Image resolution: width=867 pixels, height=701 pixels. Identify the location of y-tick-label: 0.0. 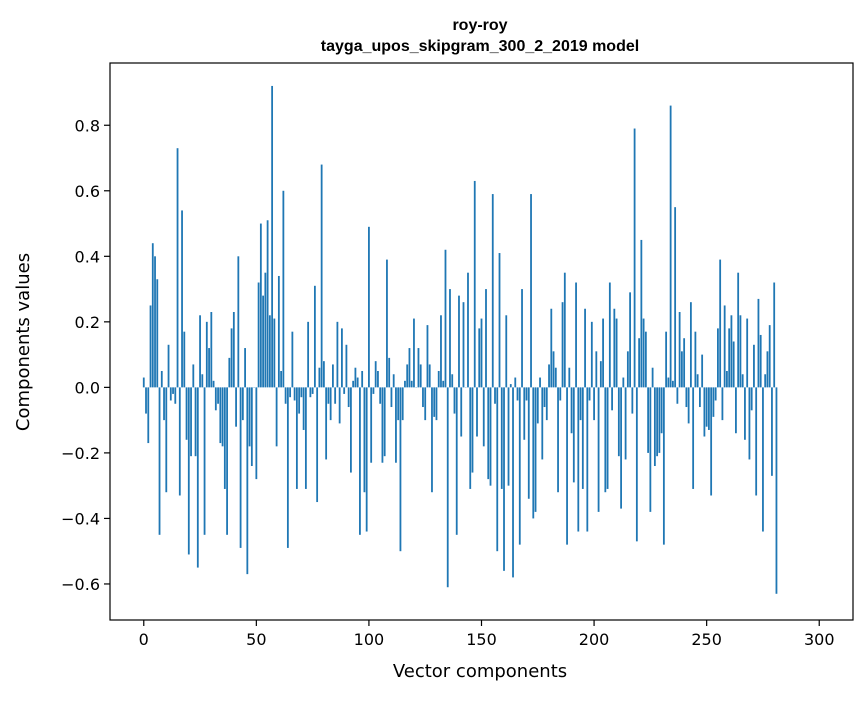
(87, 387).